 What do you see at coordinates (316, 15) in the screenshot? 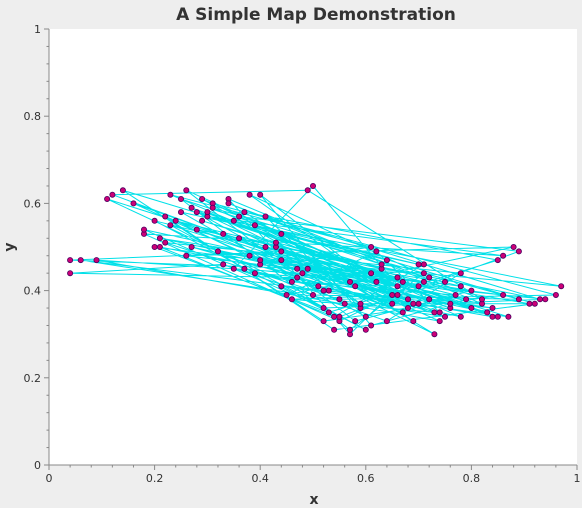
I see `chart-title: A Simple Map Demonstration` at bounding box center [316, 15].